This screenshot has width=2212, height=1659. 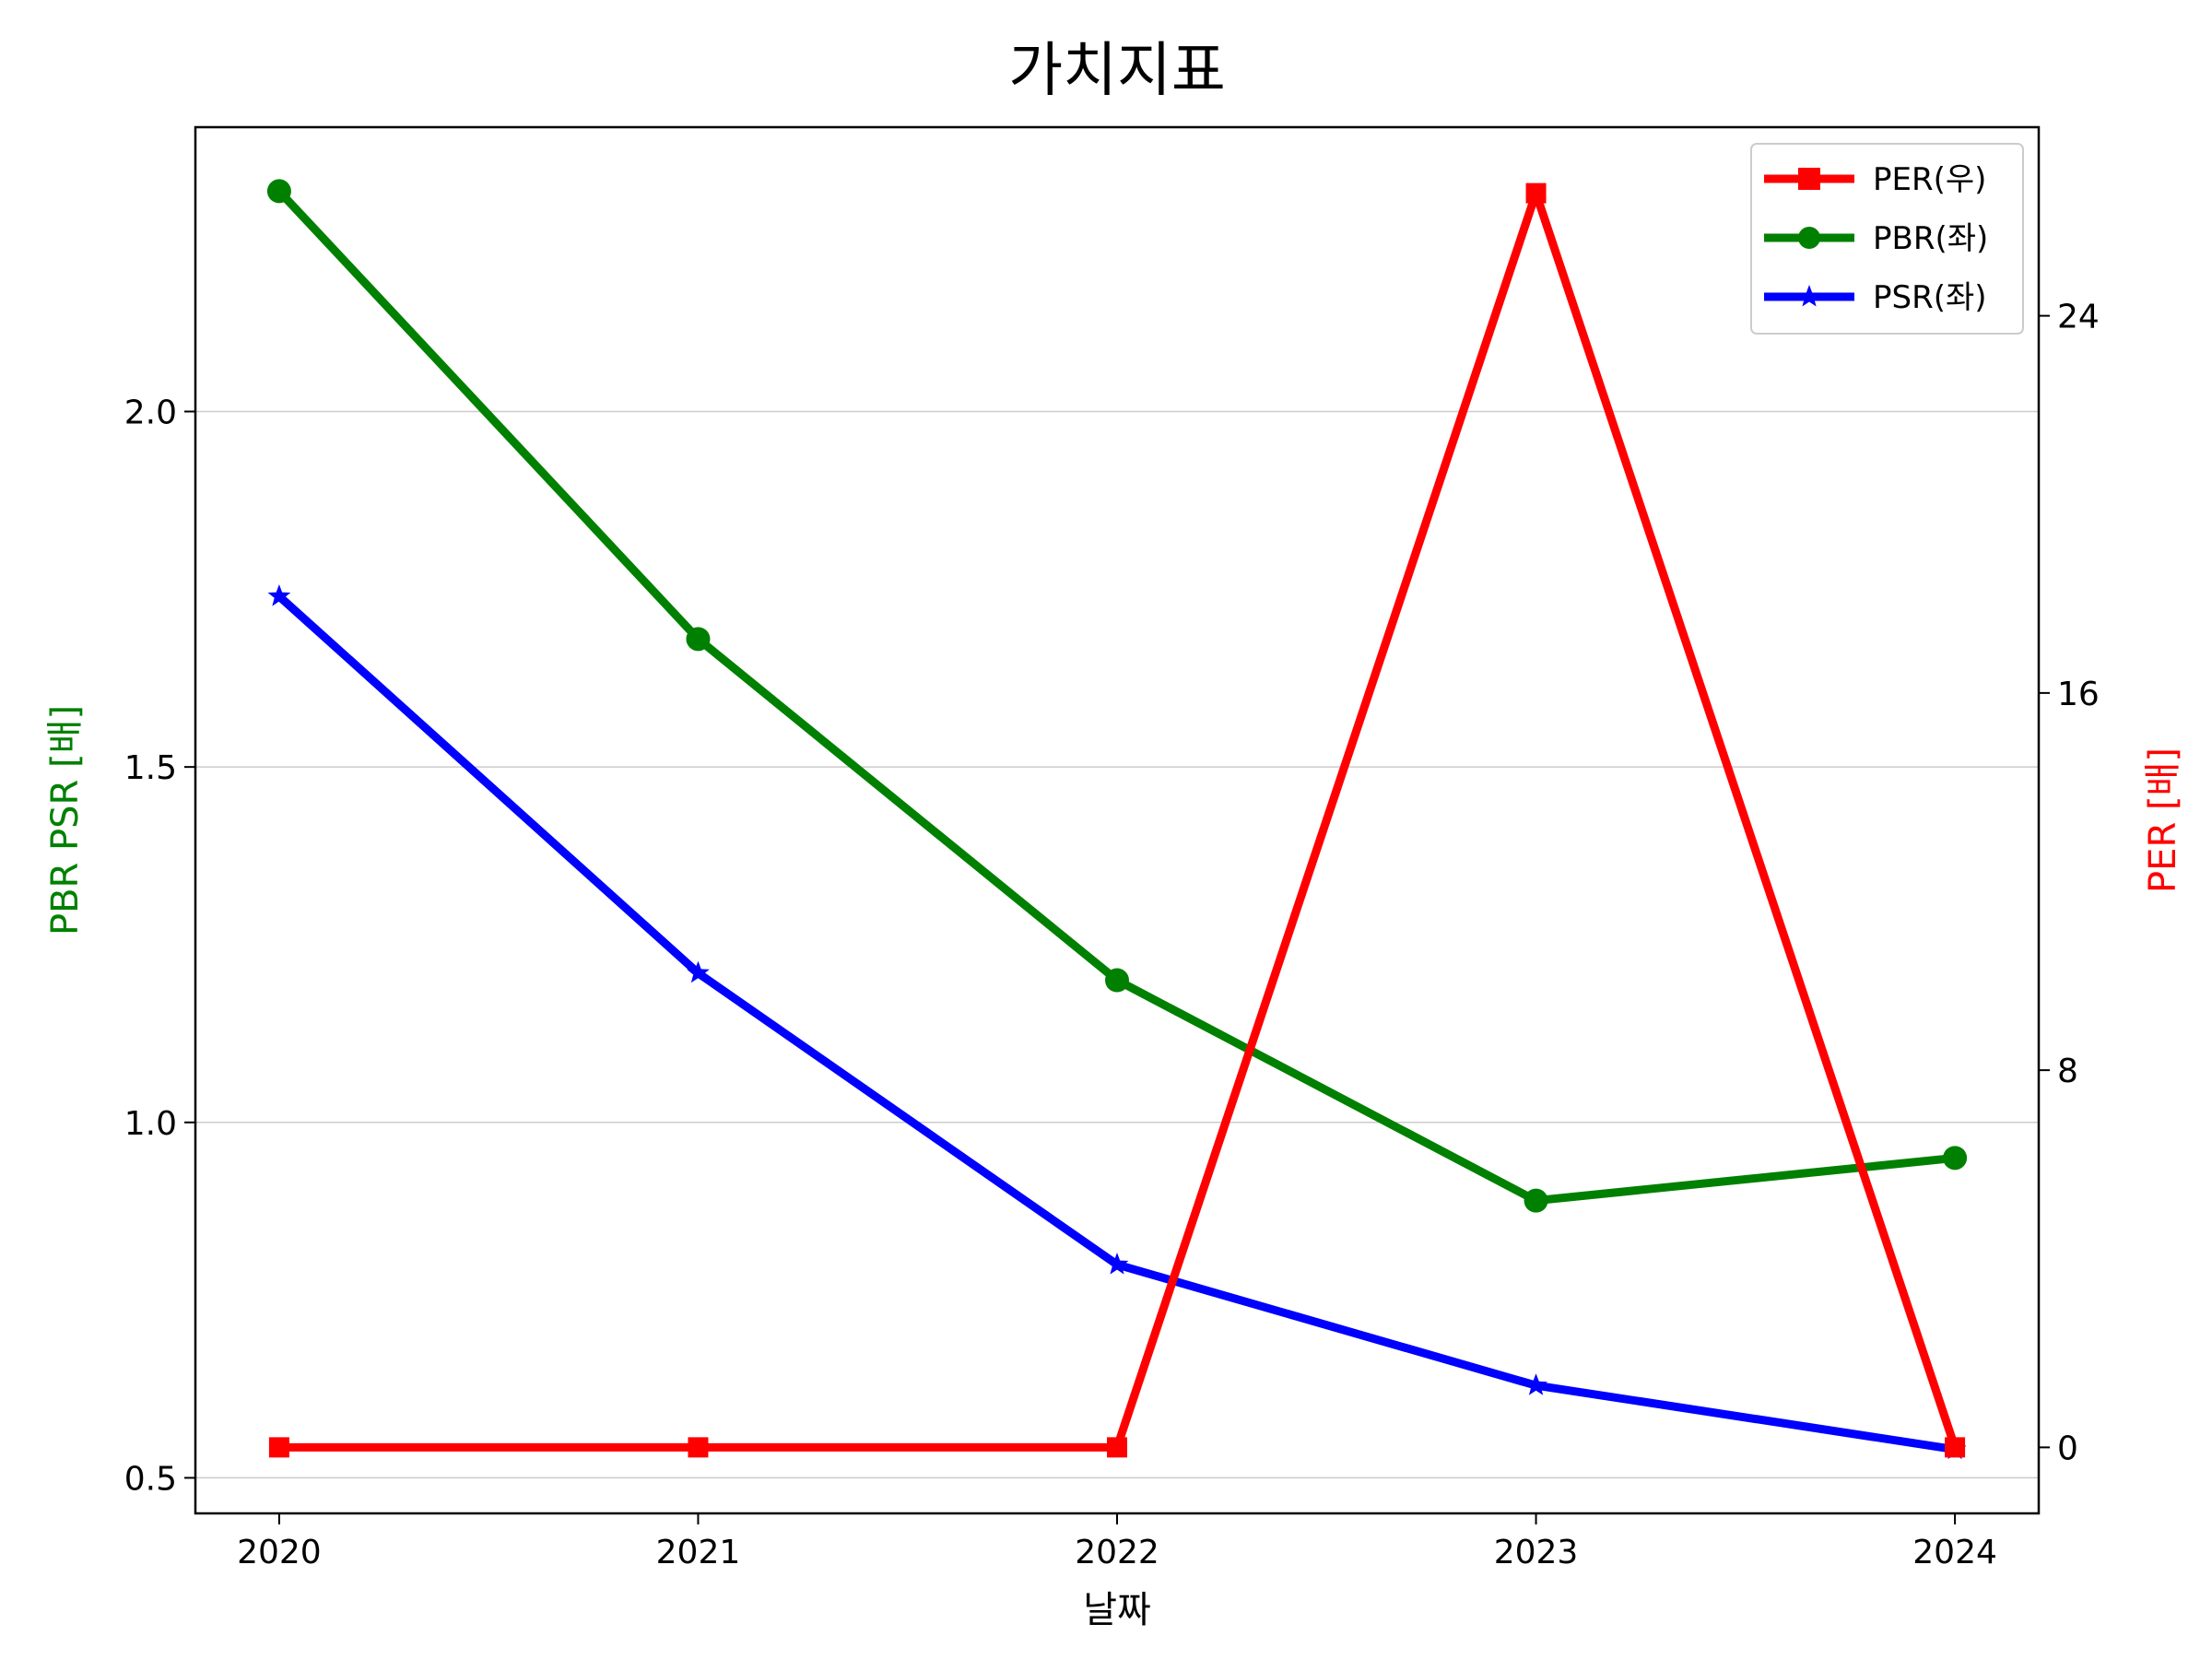 What do you see at coordinates (698, 1552) in the screenshot?
I see `x-tick-label: 2021` at bounding box center [698, 1552].